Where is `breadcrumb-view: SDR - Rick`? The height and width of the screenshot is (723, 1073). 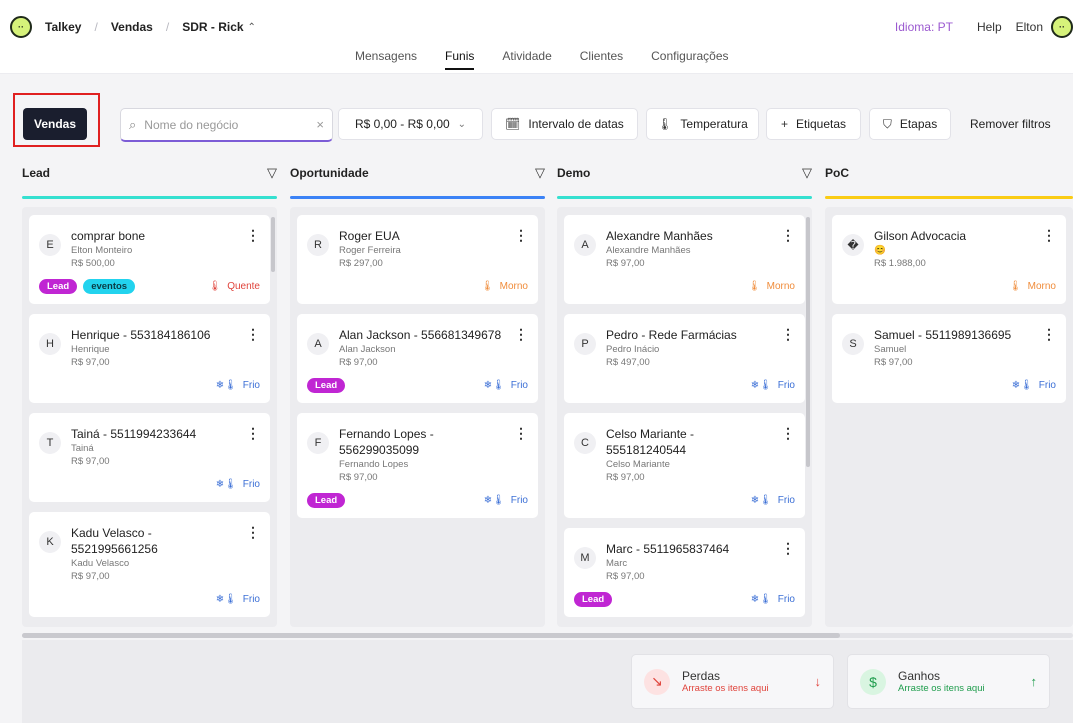
breadcrumb-view: SDR - Rick is located at coordinates (213, 27).